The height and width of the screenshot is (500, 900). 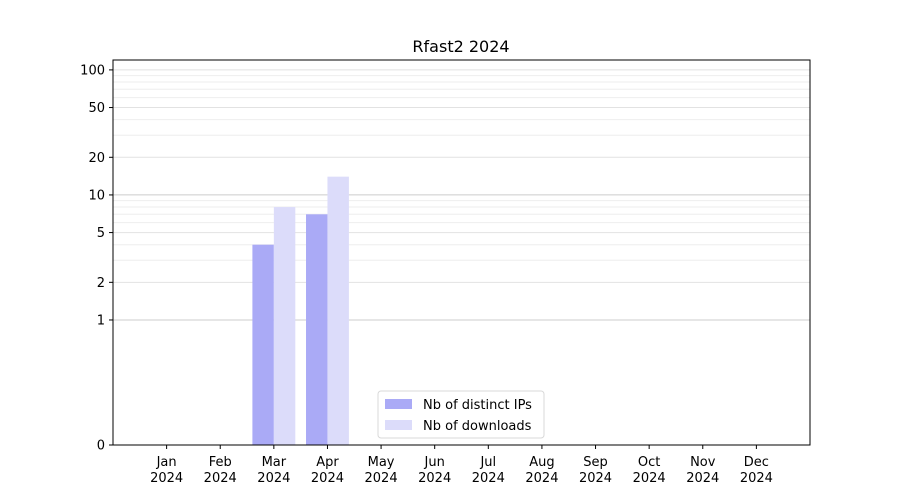 I want to click on y-tick-label: 1, so click(x=101, y=320).